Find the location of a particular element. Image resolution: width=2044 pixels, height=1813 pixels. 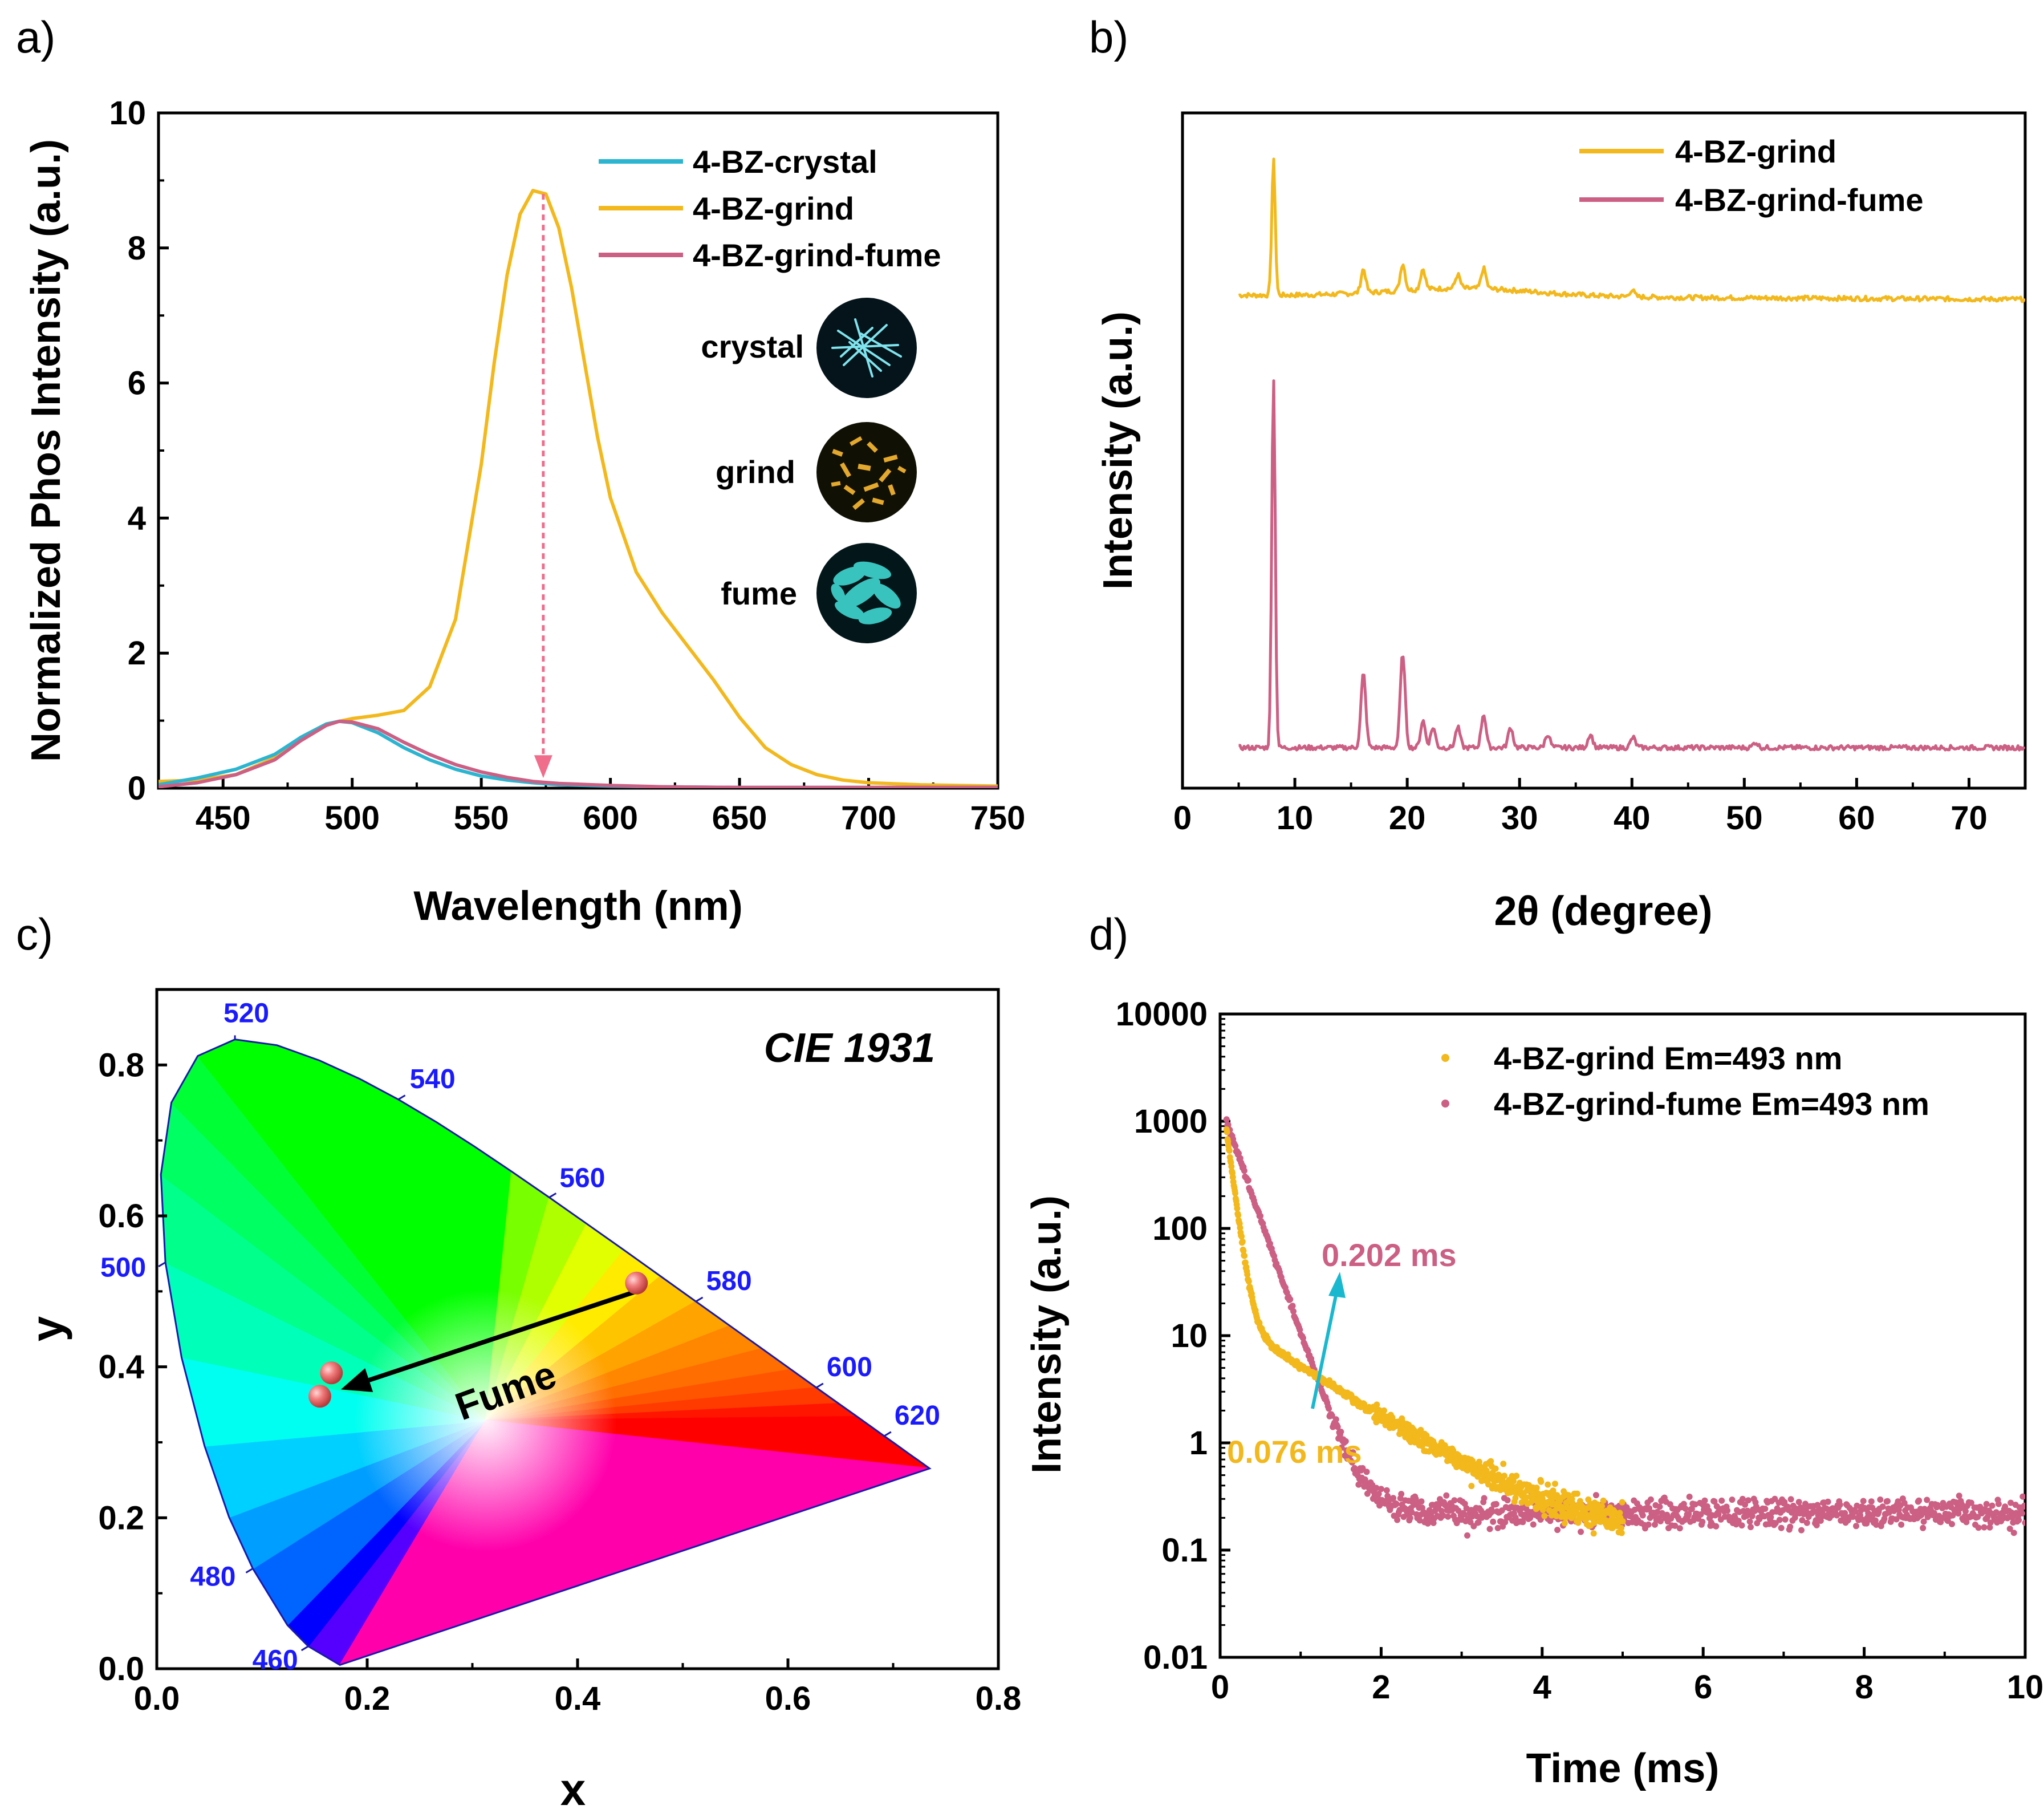

panel-d-xlabel: Time (ms) is located at coordinates (1623, 1768).